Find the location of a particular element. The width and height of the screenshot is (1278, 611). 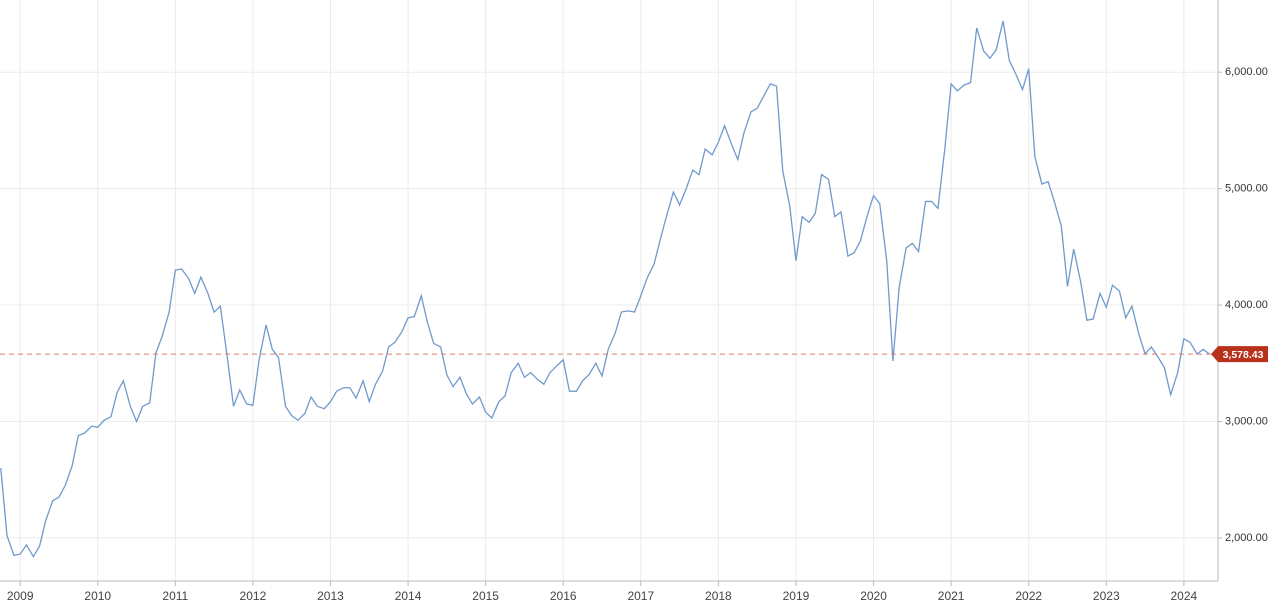

x-tick-label: 2022 is located at coordinates (1028, 596).